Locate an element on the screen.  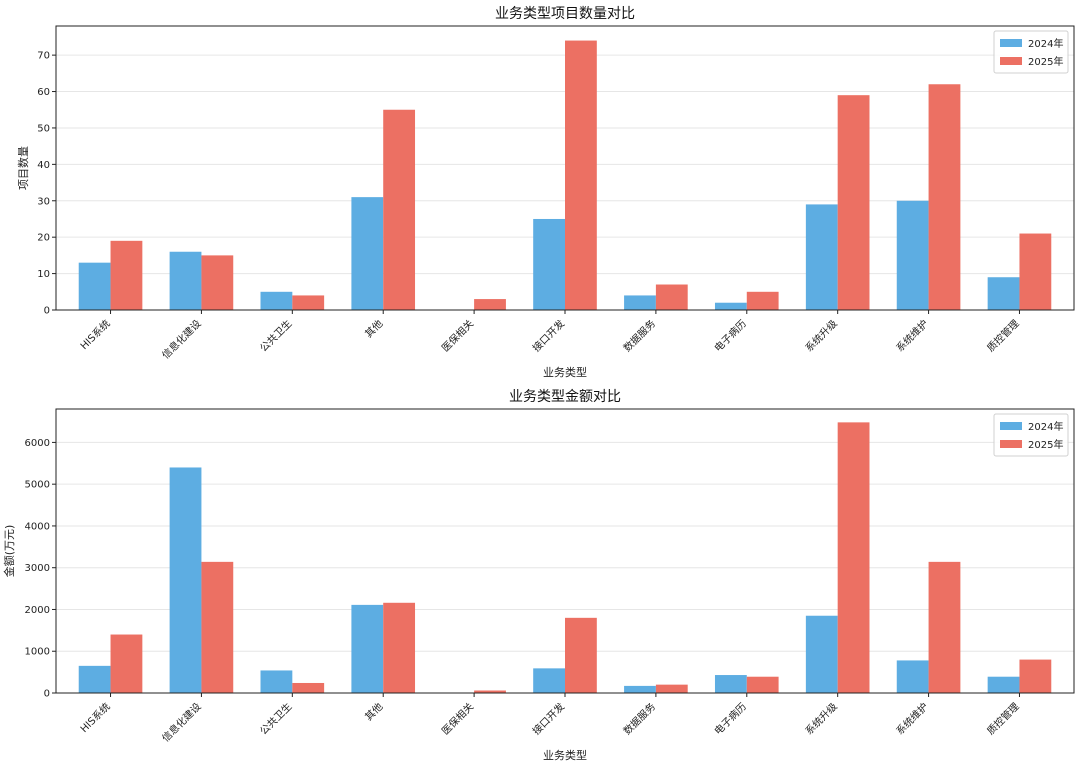
chart-title: 业务类型金额对比 is located at coordinates (565, 397).